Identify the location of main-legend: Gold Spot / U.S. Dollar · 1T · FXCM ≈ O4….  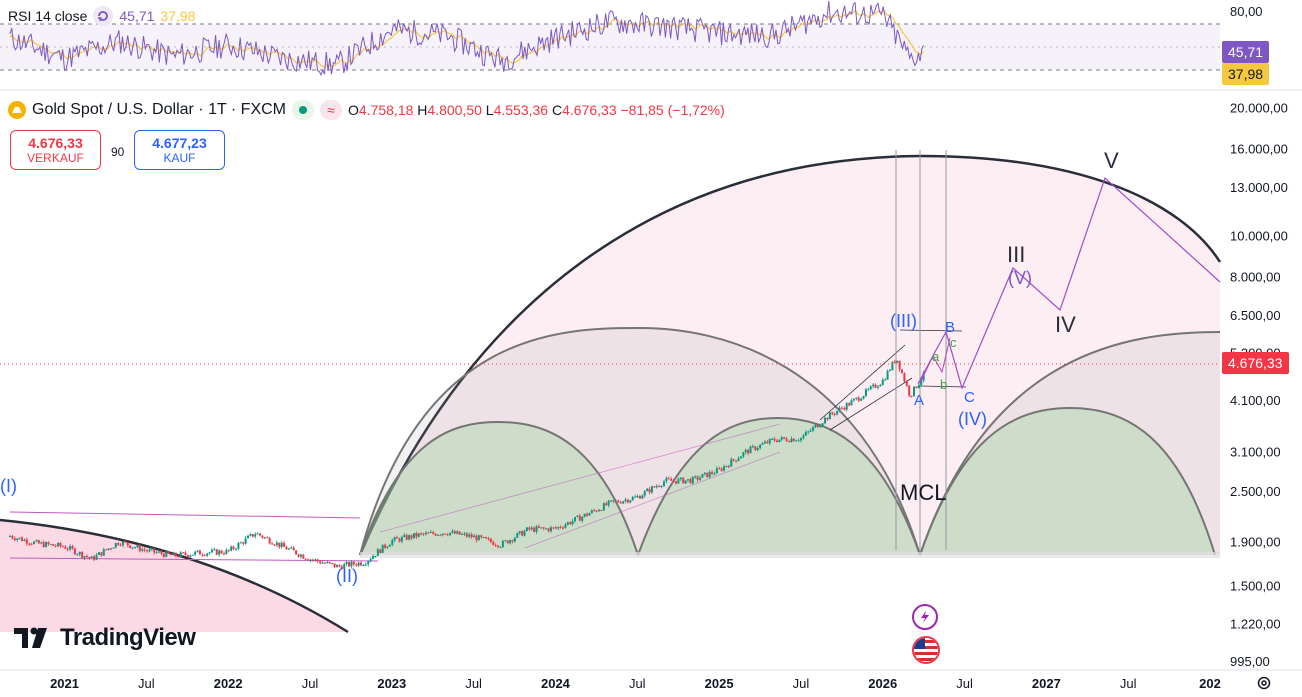
(362, 110).